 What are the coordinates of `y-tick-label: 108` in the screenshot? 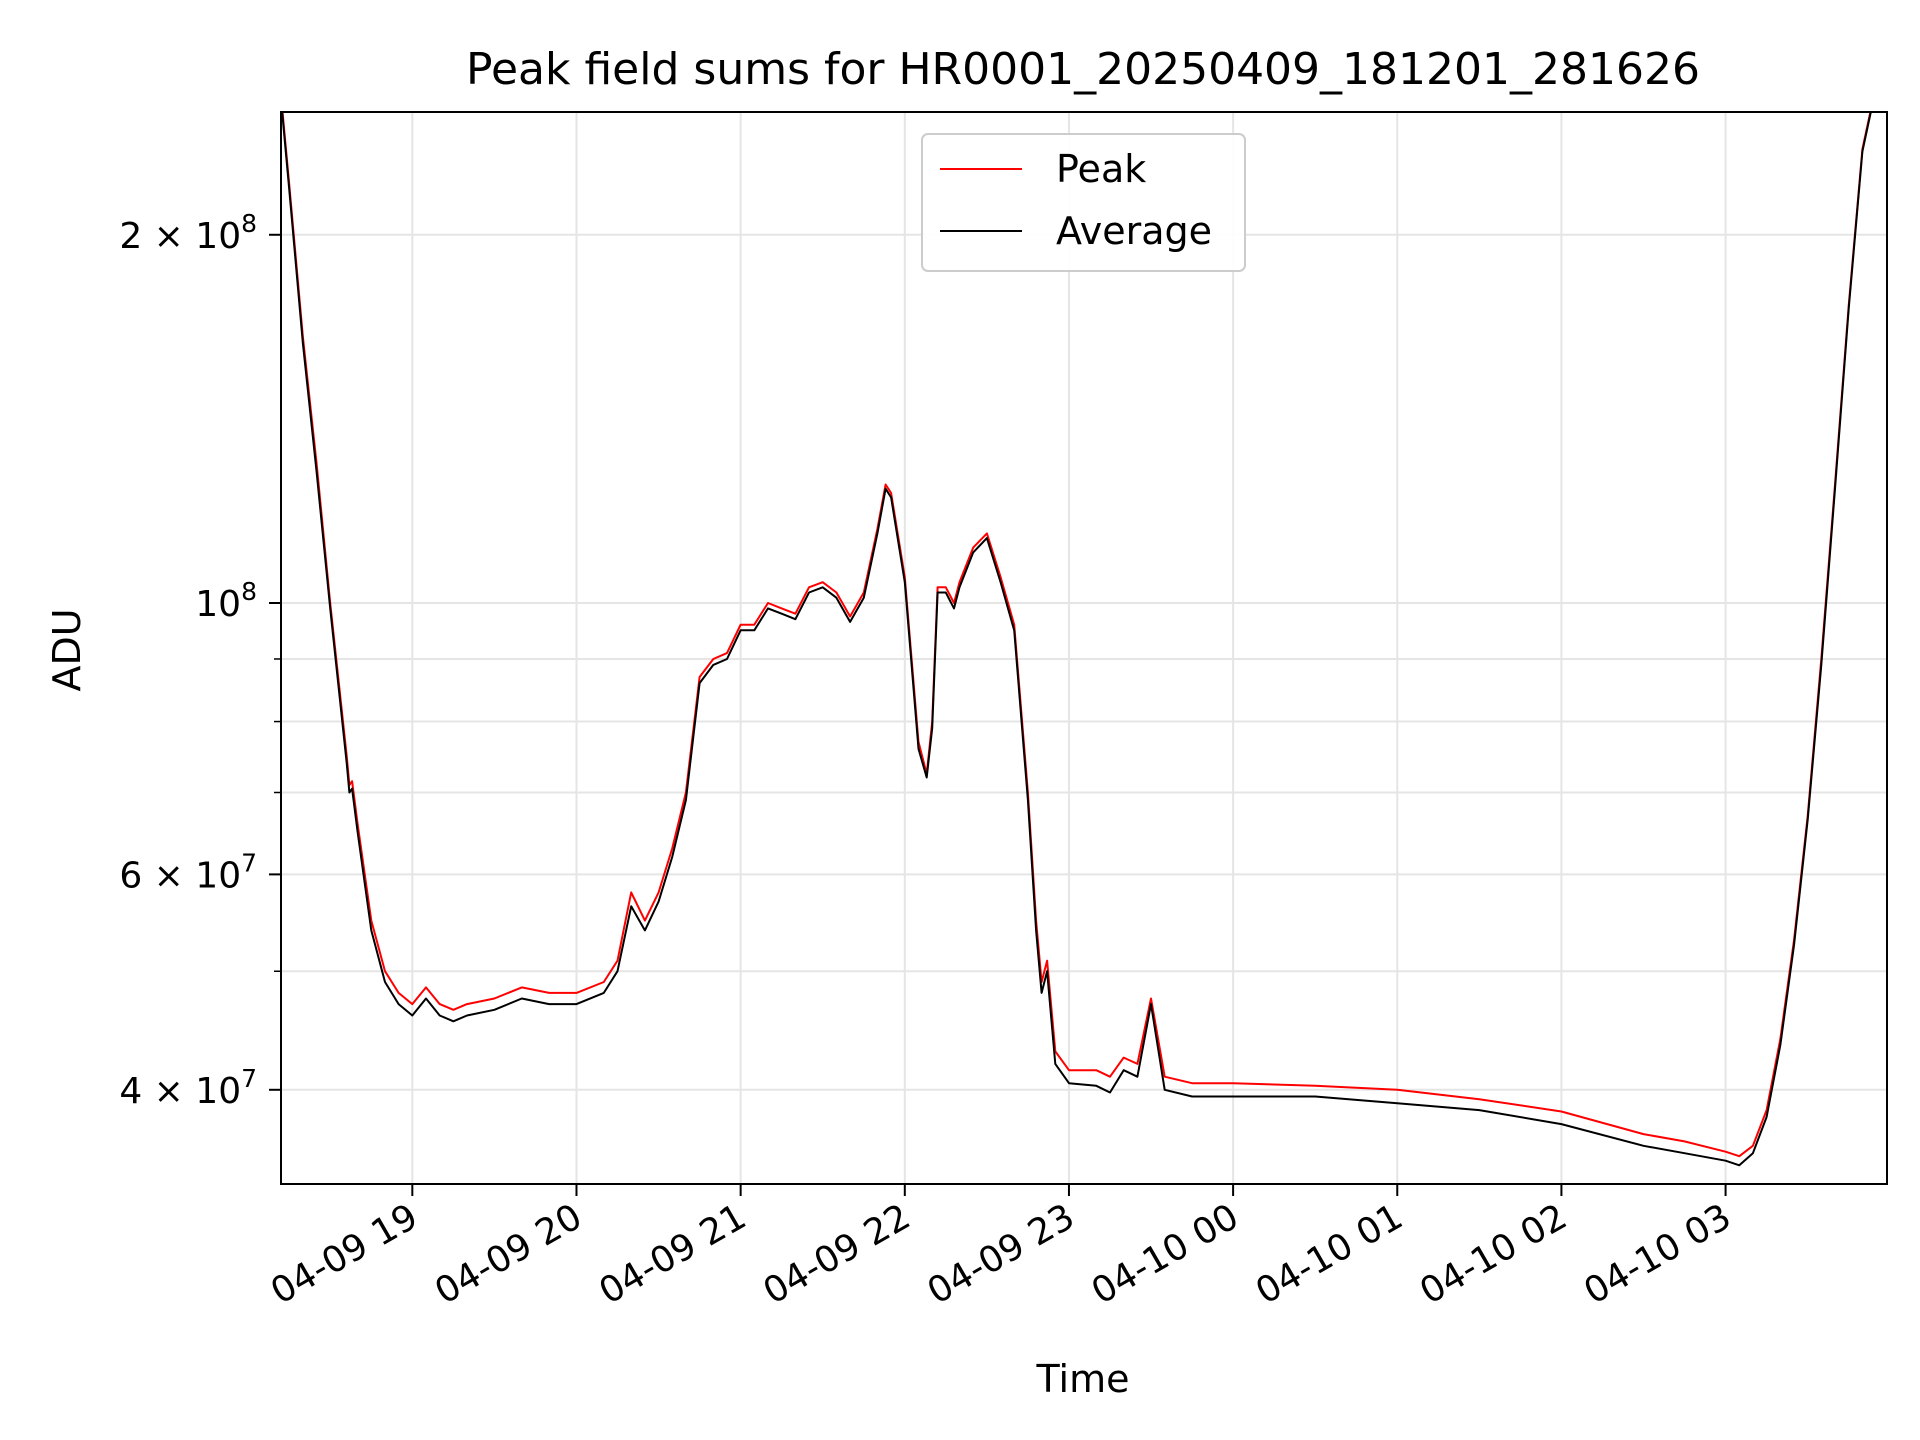 It's located at (226, 601).